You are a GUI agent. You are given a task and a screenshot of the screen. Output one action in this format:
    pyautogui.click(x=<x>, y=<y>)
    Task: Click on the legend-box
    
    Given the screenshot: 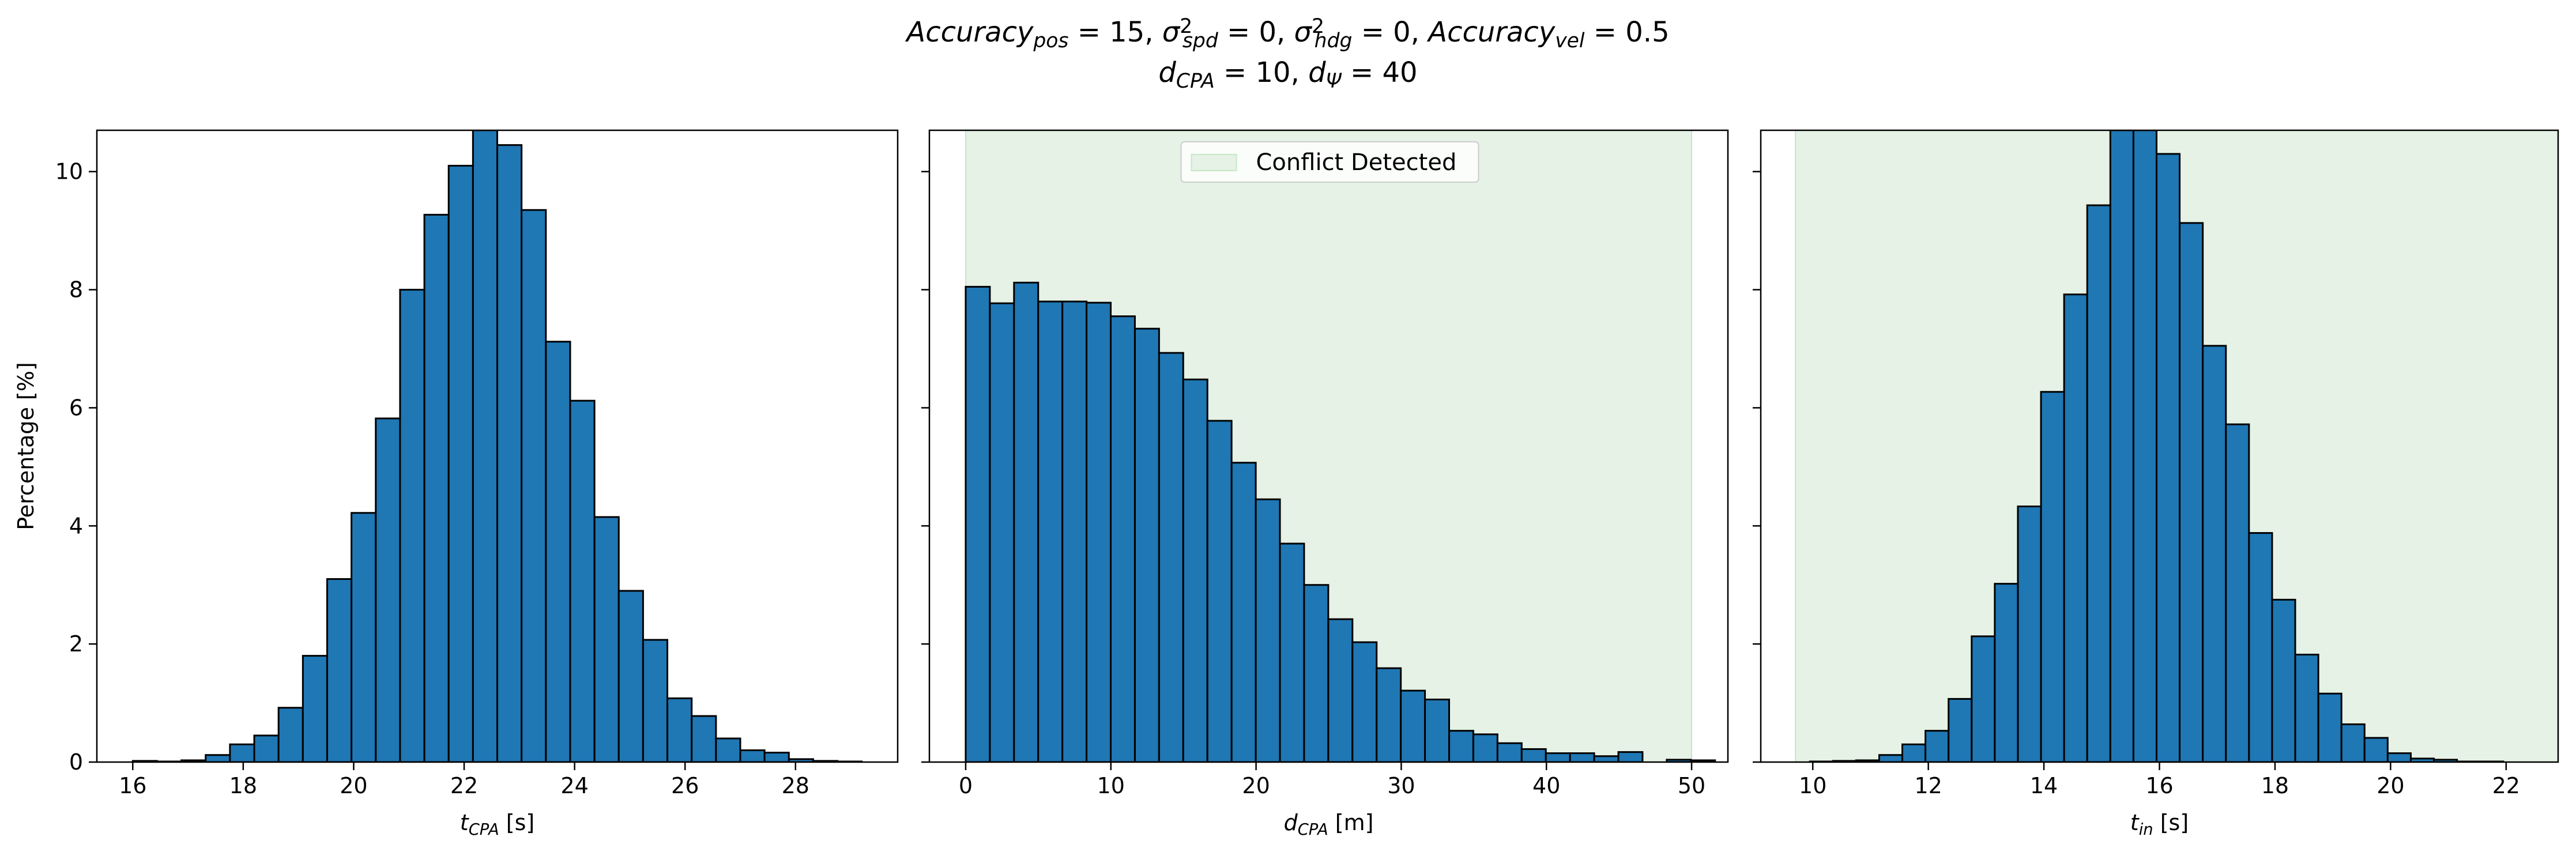 What is the action you would take?
    pyautogui.click(x=1329, y=162)
    